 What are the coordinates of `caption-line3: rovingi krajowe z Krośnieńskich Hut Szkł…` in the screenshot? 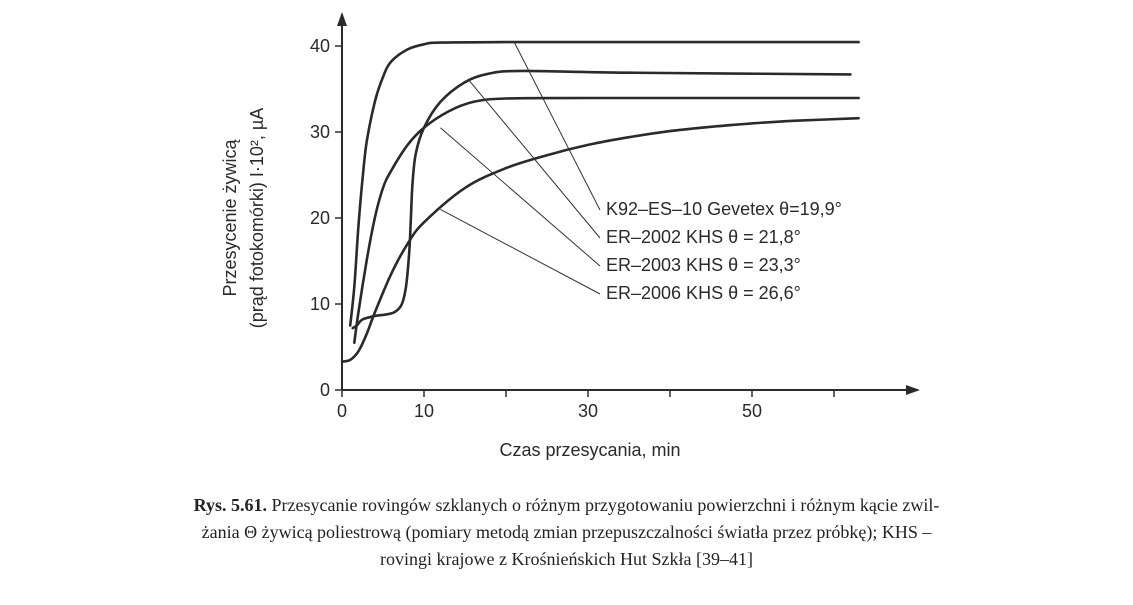 It's located at (566, 559).